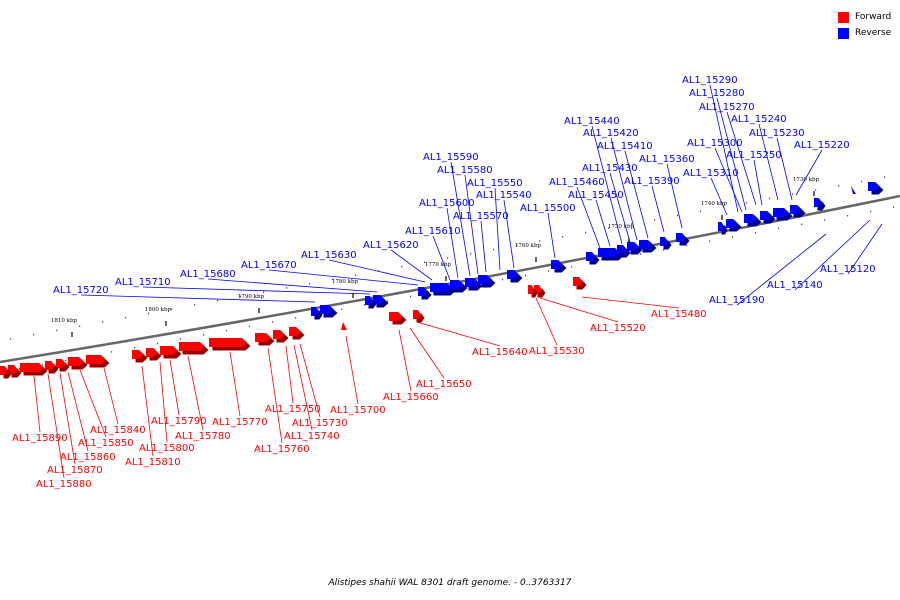 The image size is (900, 600). What do you see at coordinates (444, 384) in the screenshot?
I see `gene-label: AL1_15650` at bounding box center [444, 384].